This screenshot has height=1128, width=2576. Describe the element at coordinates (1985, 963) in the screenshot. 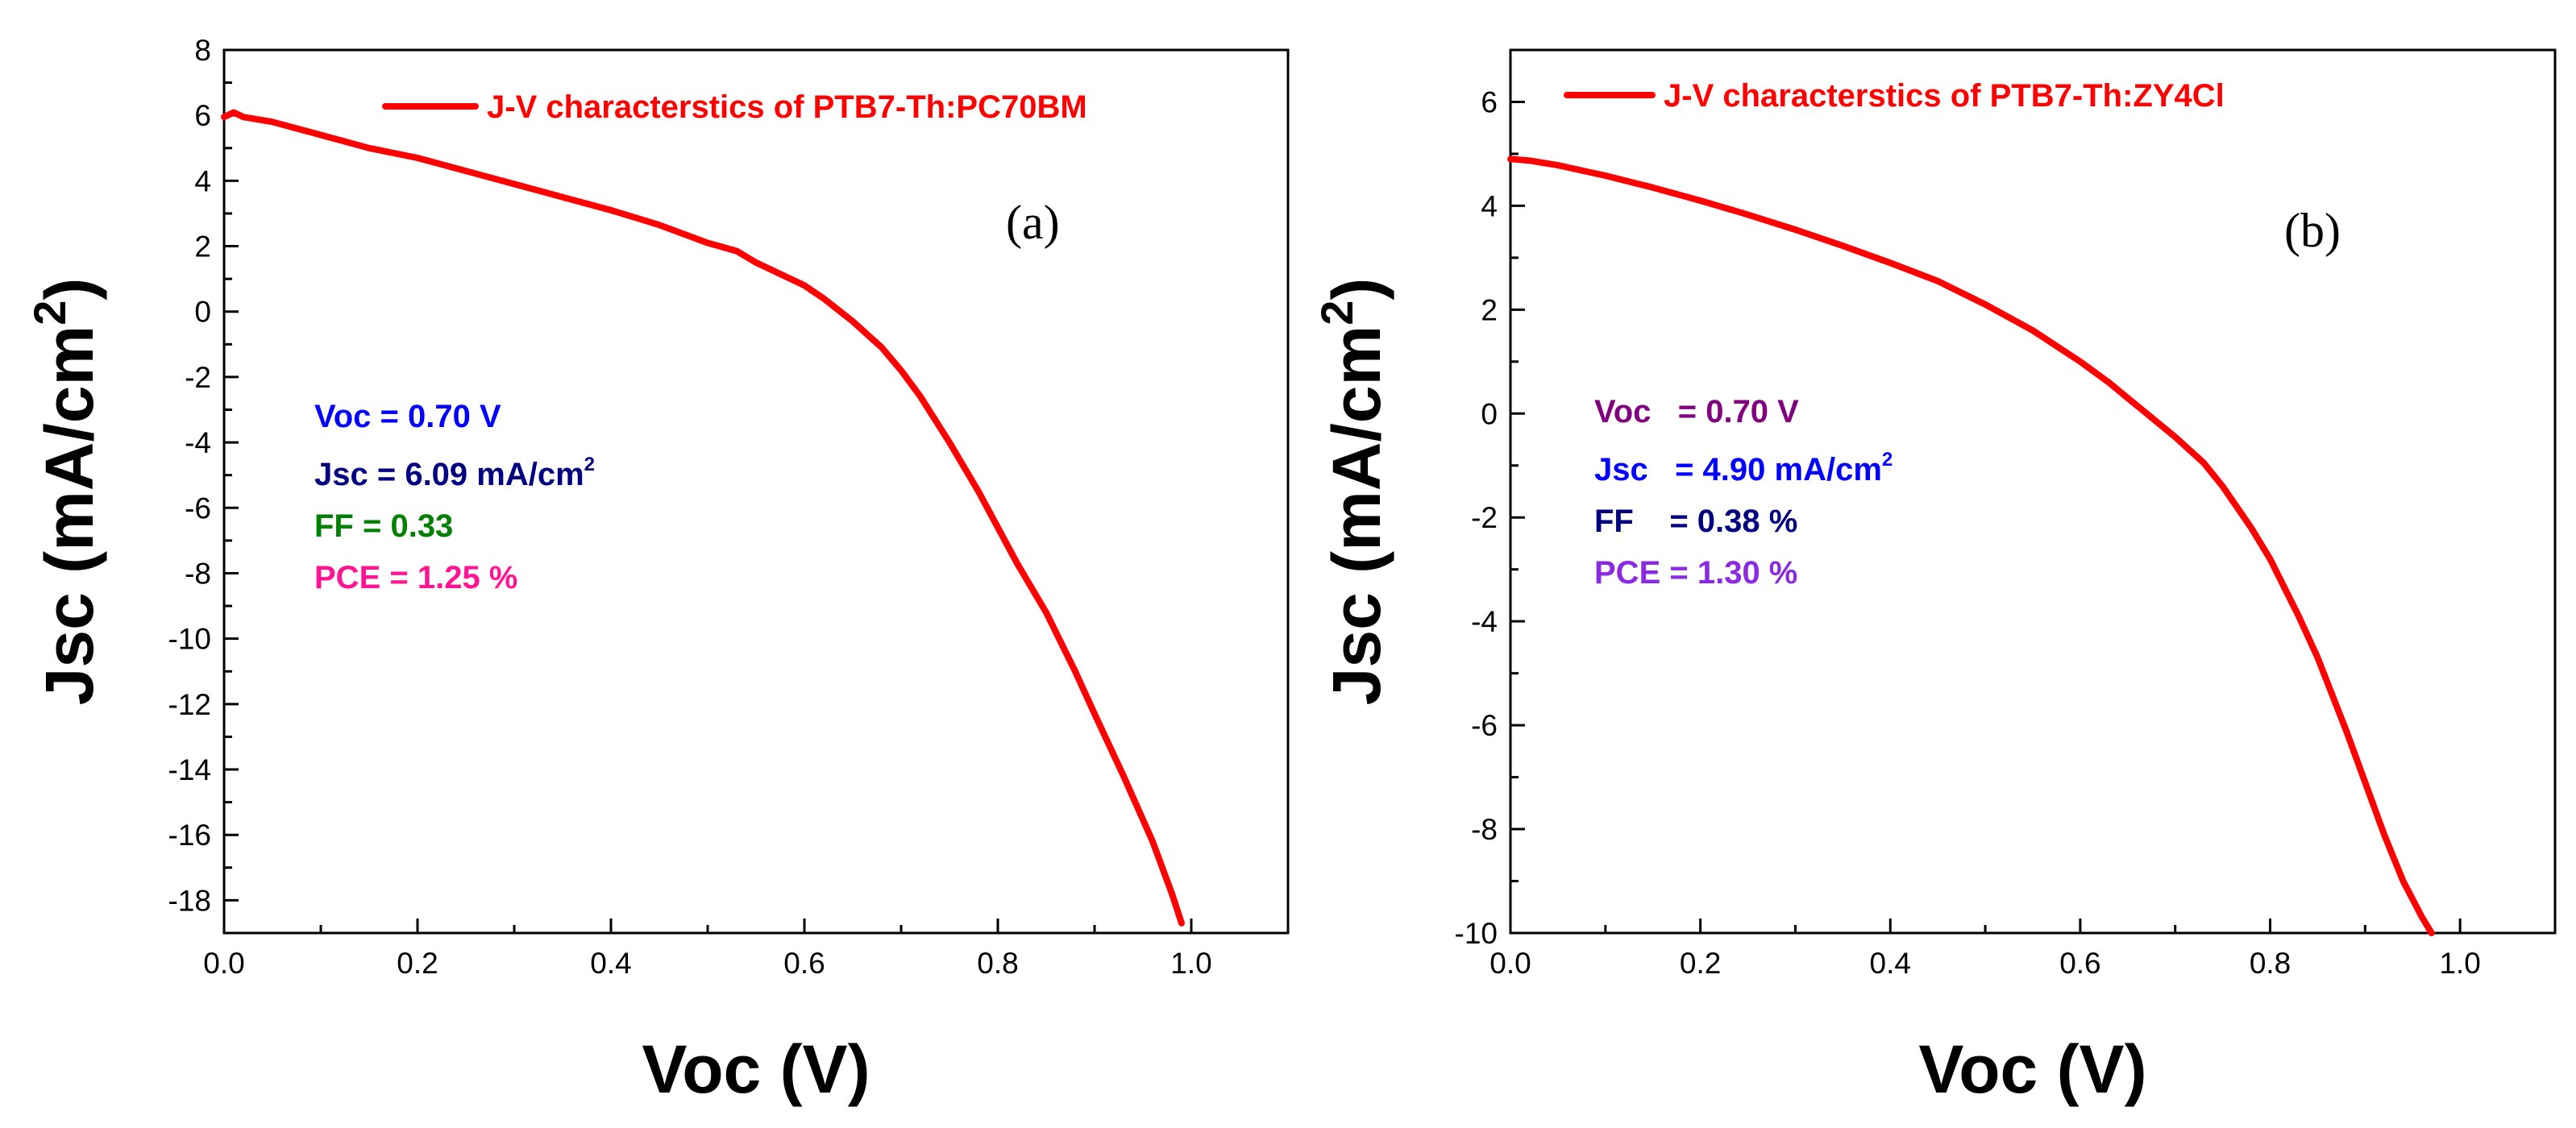

I see `panel-b-x-tick-labels: 0.0 0.2 0.4 0.6 0.8 1.0` at that location.